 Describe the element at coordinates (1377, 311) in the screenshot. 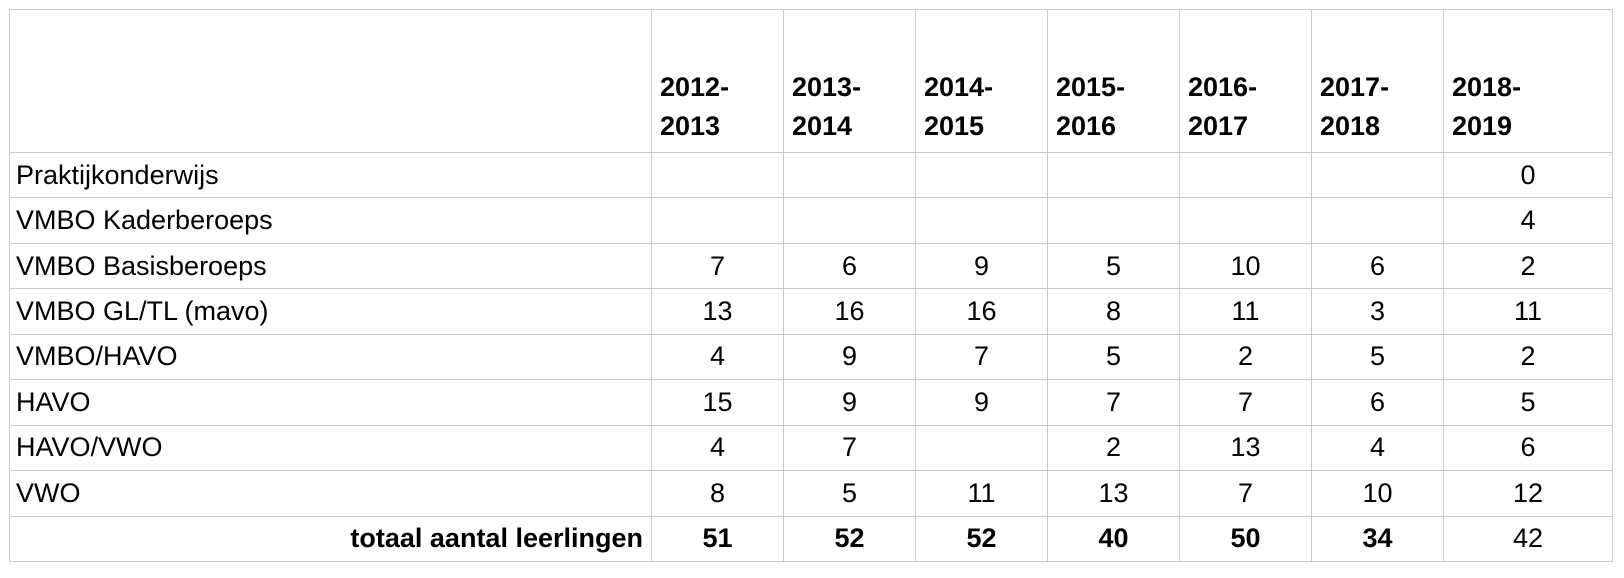

I see `table-cell: 3` at that location.